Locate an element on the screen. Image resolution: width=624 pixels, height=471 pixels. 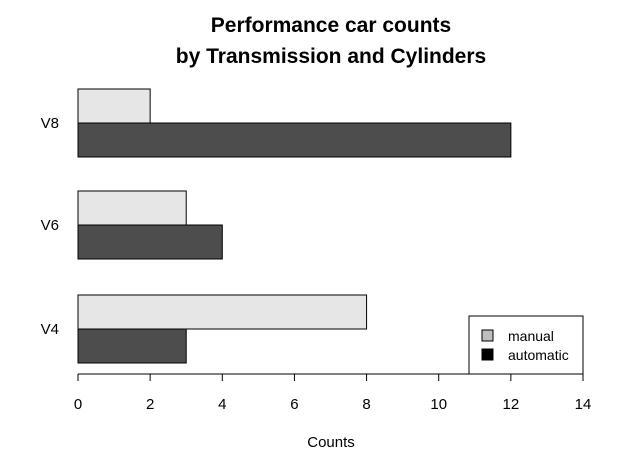
legend-swatch-automatic is located at coordinates (487, 354).